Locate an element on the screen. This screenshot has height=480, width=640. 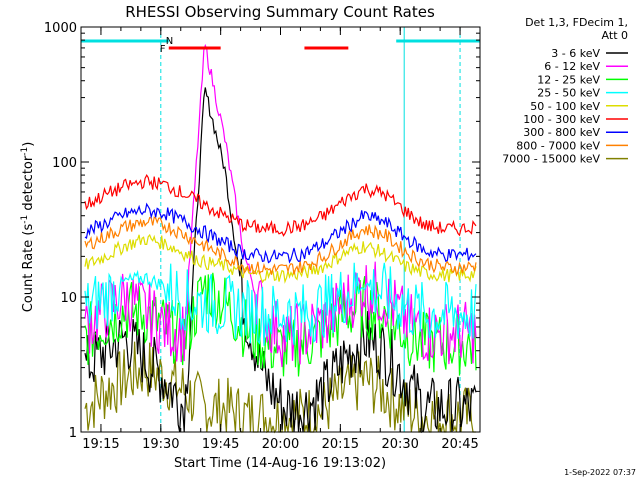
legend-label-7: 800 - 7000 keV is located at coordinates (558, 145).